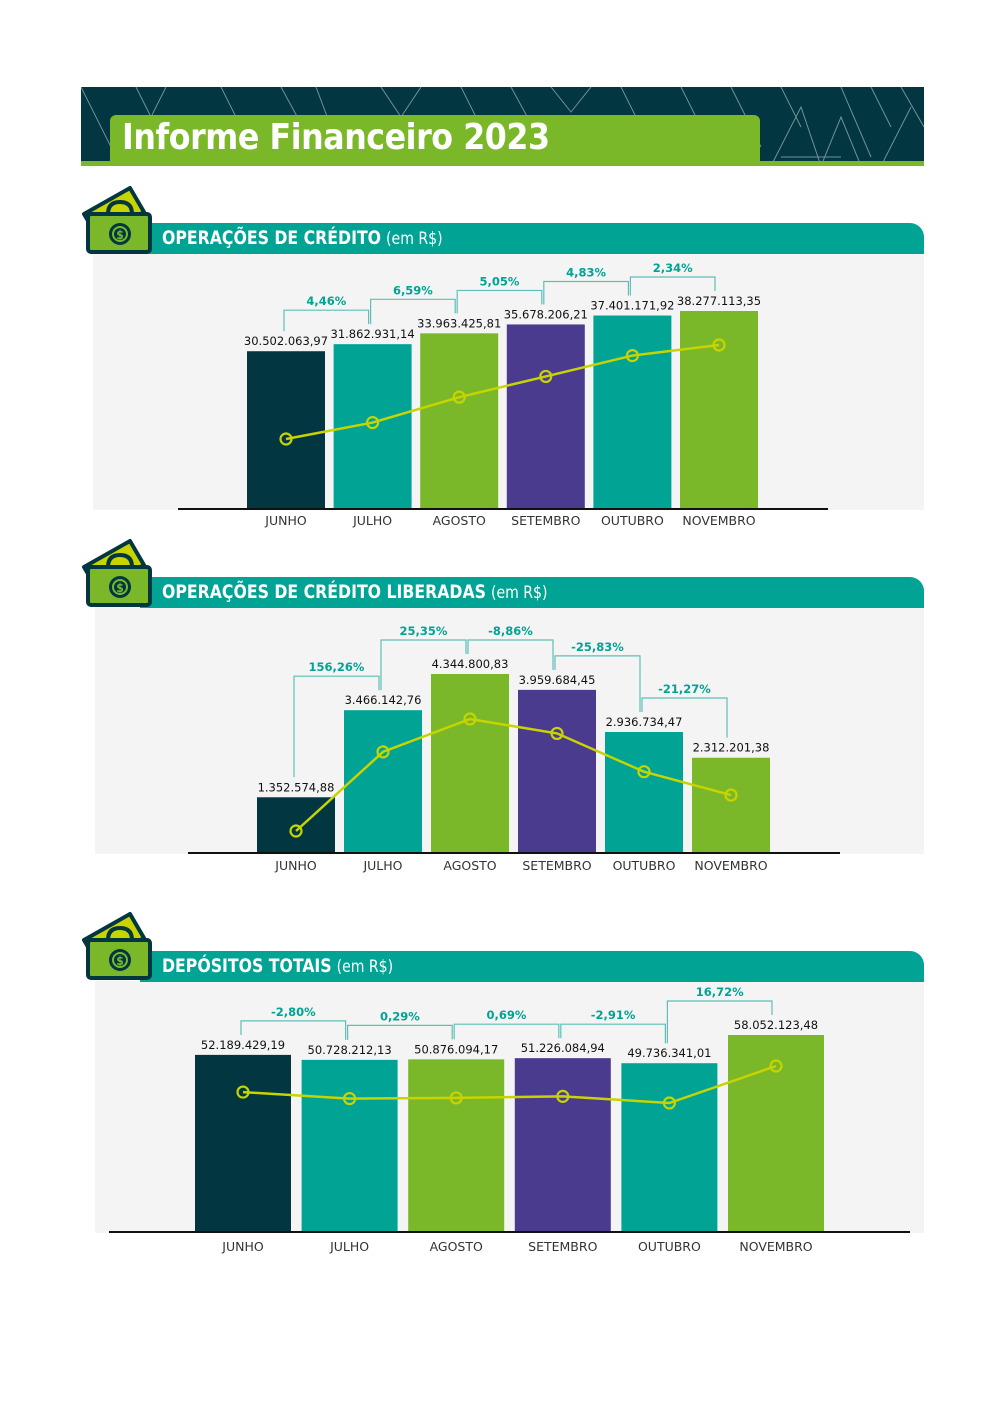 The width and height of the screenshot is (1000, 1414). Describe the element at coordinates (546, 314) in the screenshot. I see `value-label: 35.678.206,21` at that location.